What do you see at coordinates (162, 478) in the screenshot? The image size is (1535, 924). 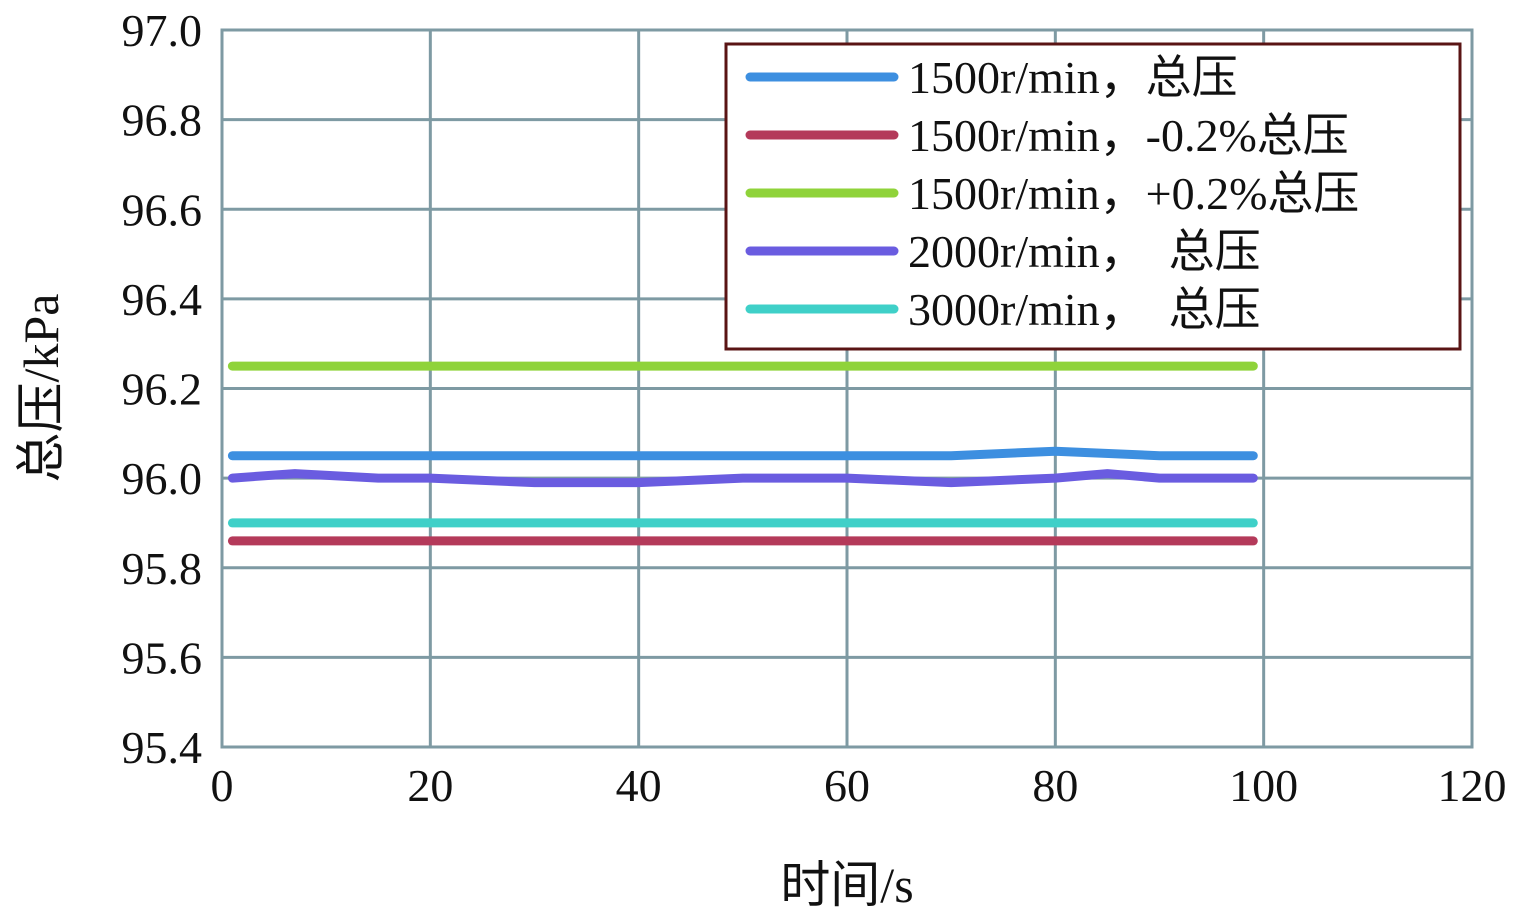 I see `y-tick-label: 96.0` at bounding box center [162, 478].